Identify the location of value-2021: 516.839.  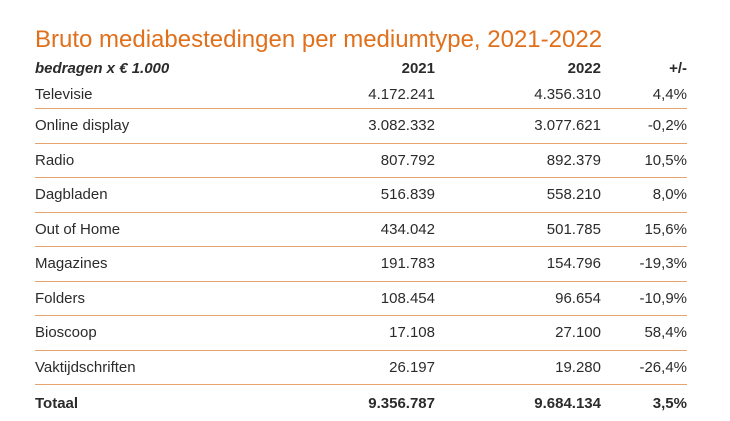
(335, 195).